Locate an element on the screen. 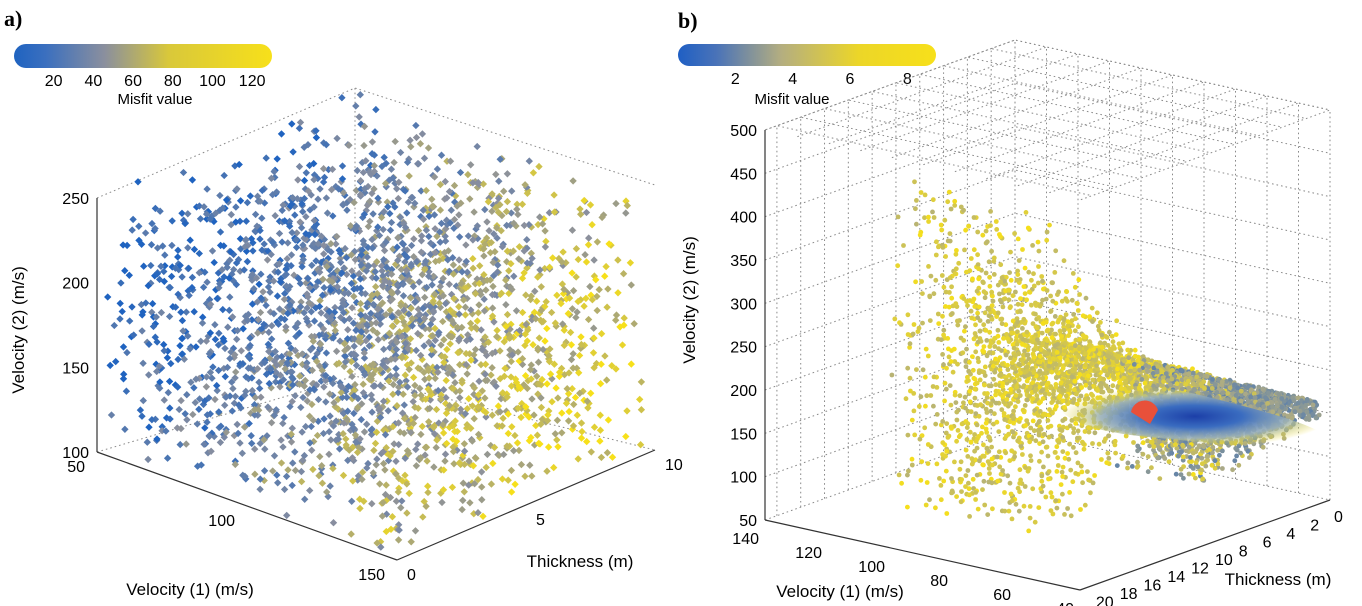  colorbar-a-tick: 80 is located at coordinates (173, 81).